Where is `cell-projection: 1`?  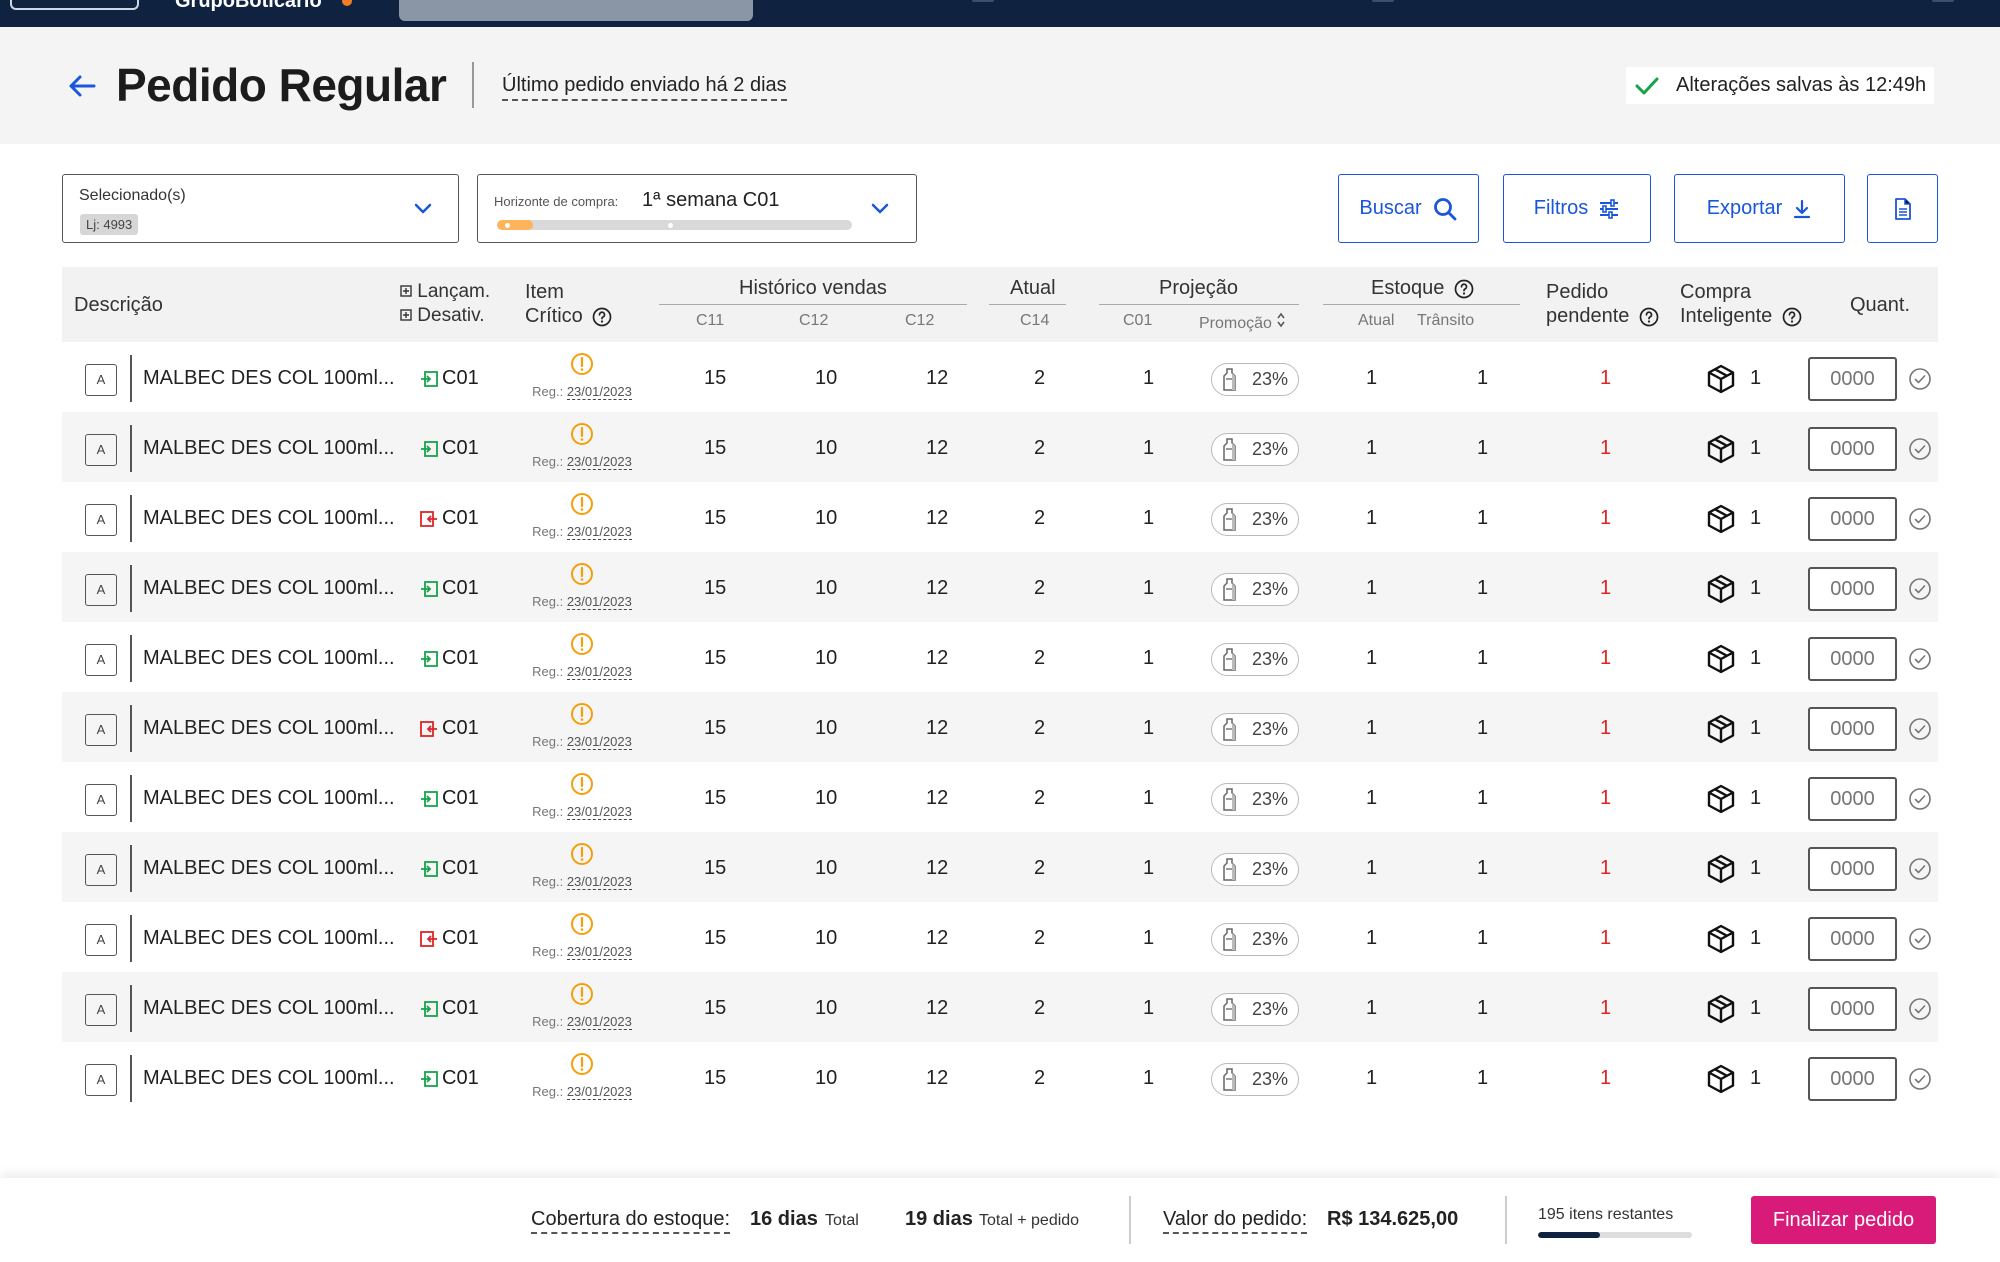 cell-projection: 1 is located at coordinates (1149, 588).